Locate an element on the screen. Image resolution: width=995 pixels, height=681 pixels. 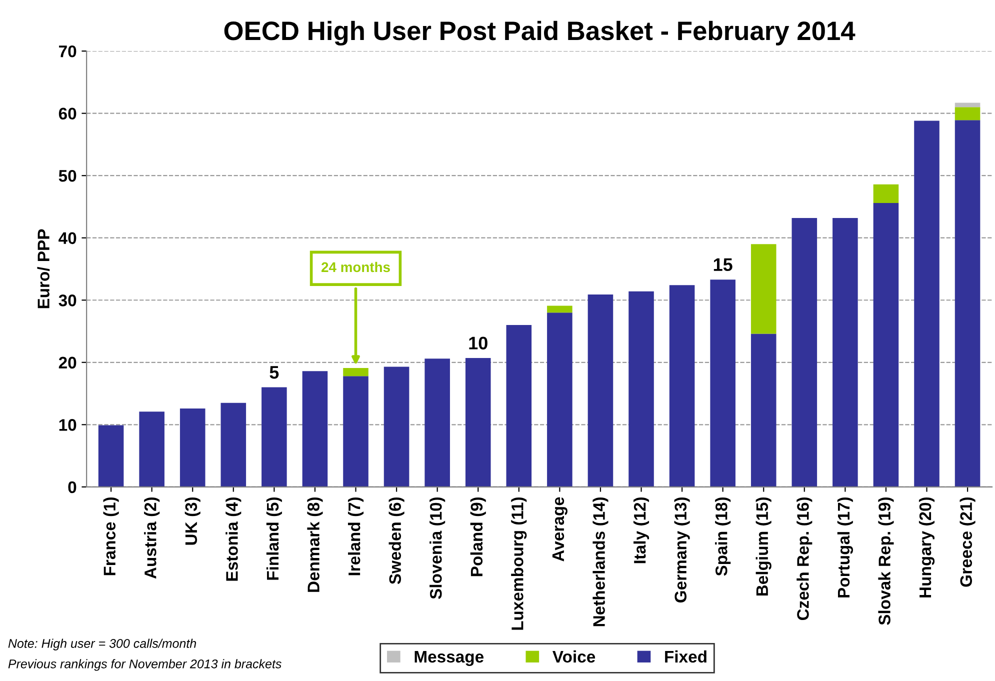
x-tick-label: France (1) is located at coordinates (111, 536).